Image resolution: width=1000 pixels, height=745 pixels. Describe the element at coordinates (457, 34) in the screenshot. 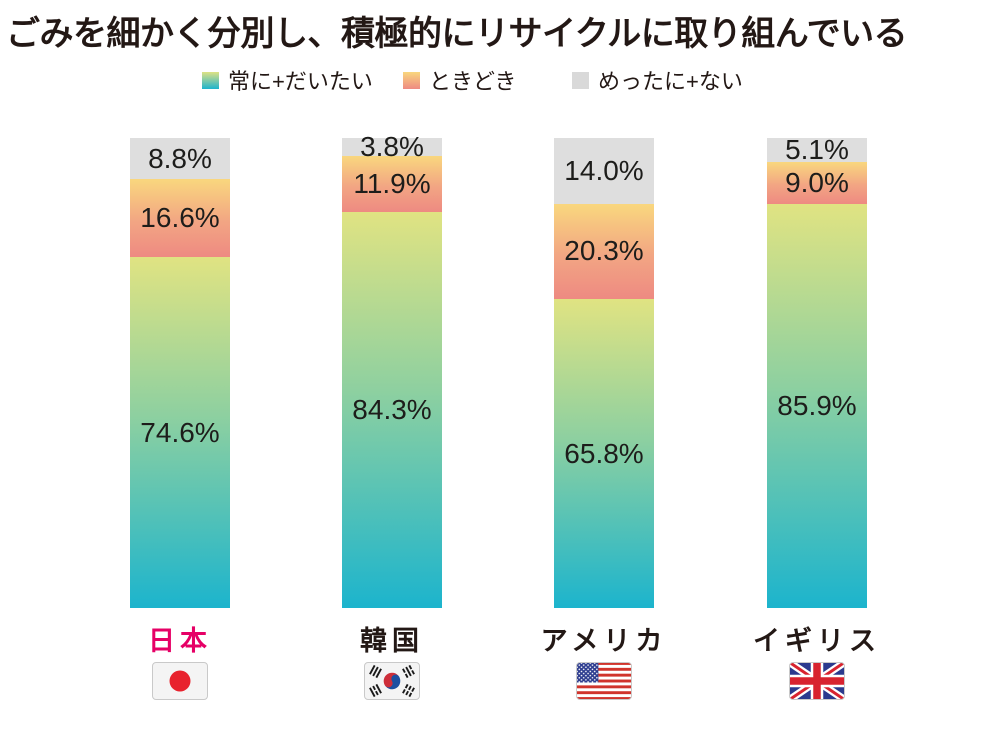

I see `chart-title: ごみを細かく分別し、積極的にリサイクルに取り組んでいる` at that location.